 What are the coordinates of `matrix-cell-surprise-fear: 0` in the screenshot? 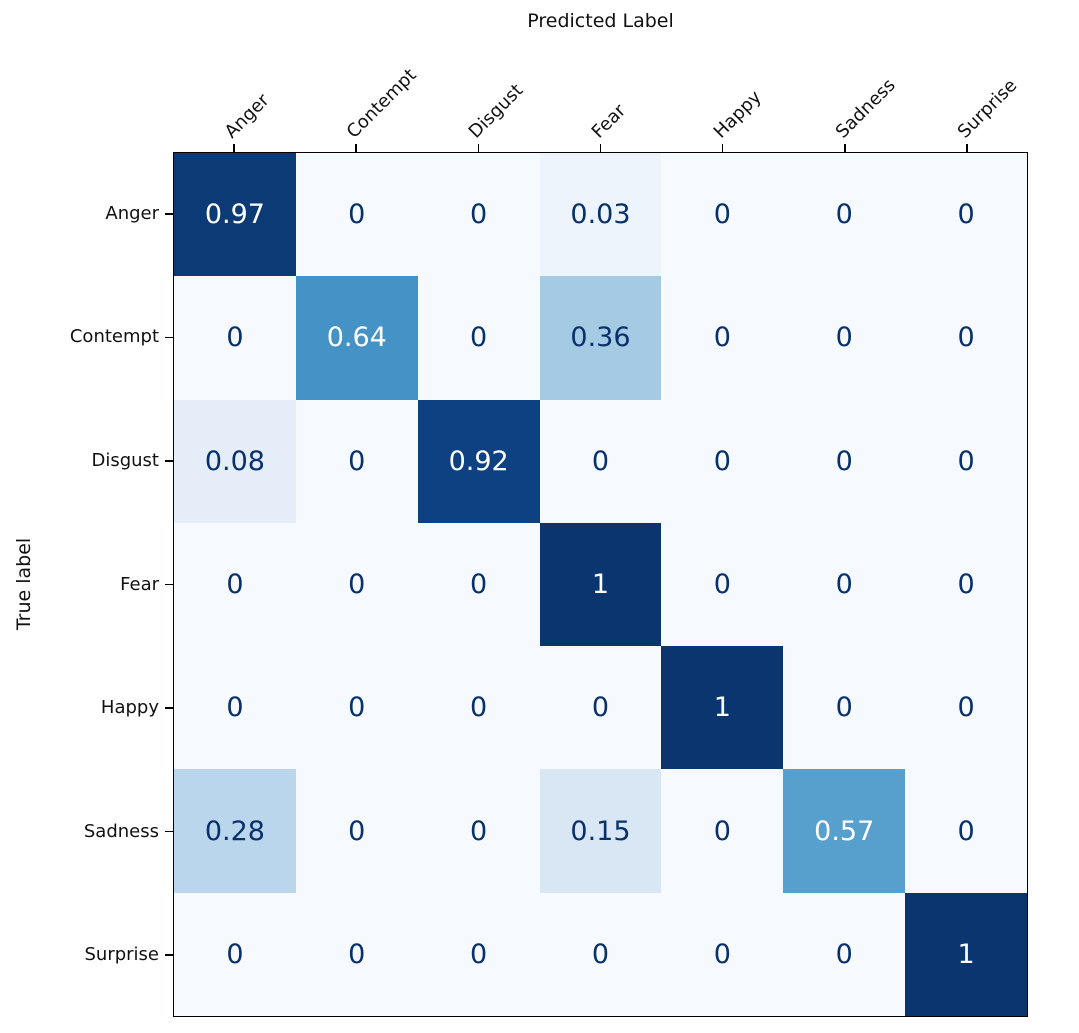 It's located at (600, 954).